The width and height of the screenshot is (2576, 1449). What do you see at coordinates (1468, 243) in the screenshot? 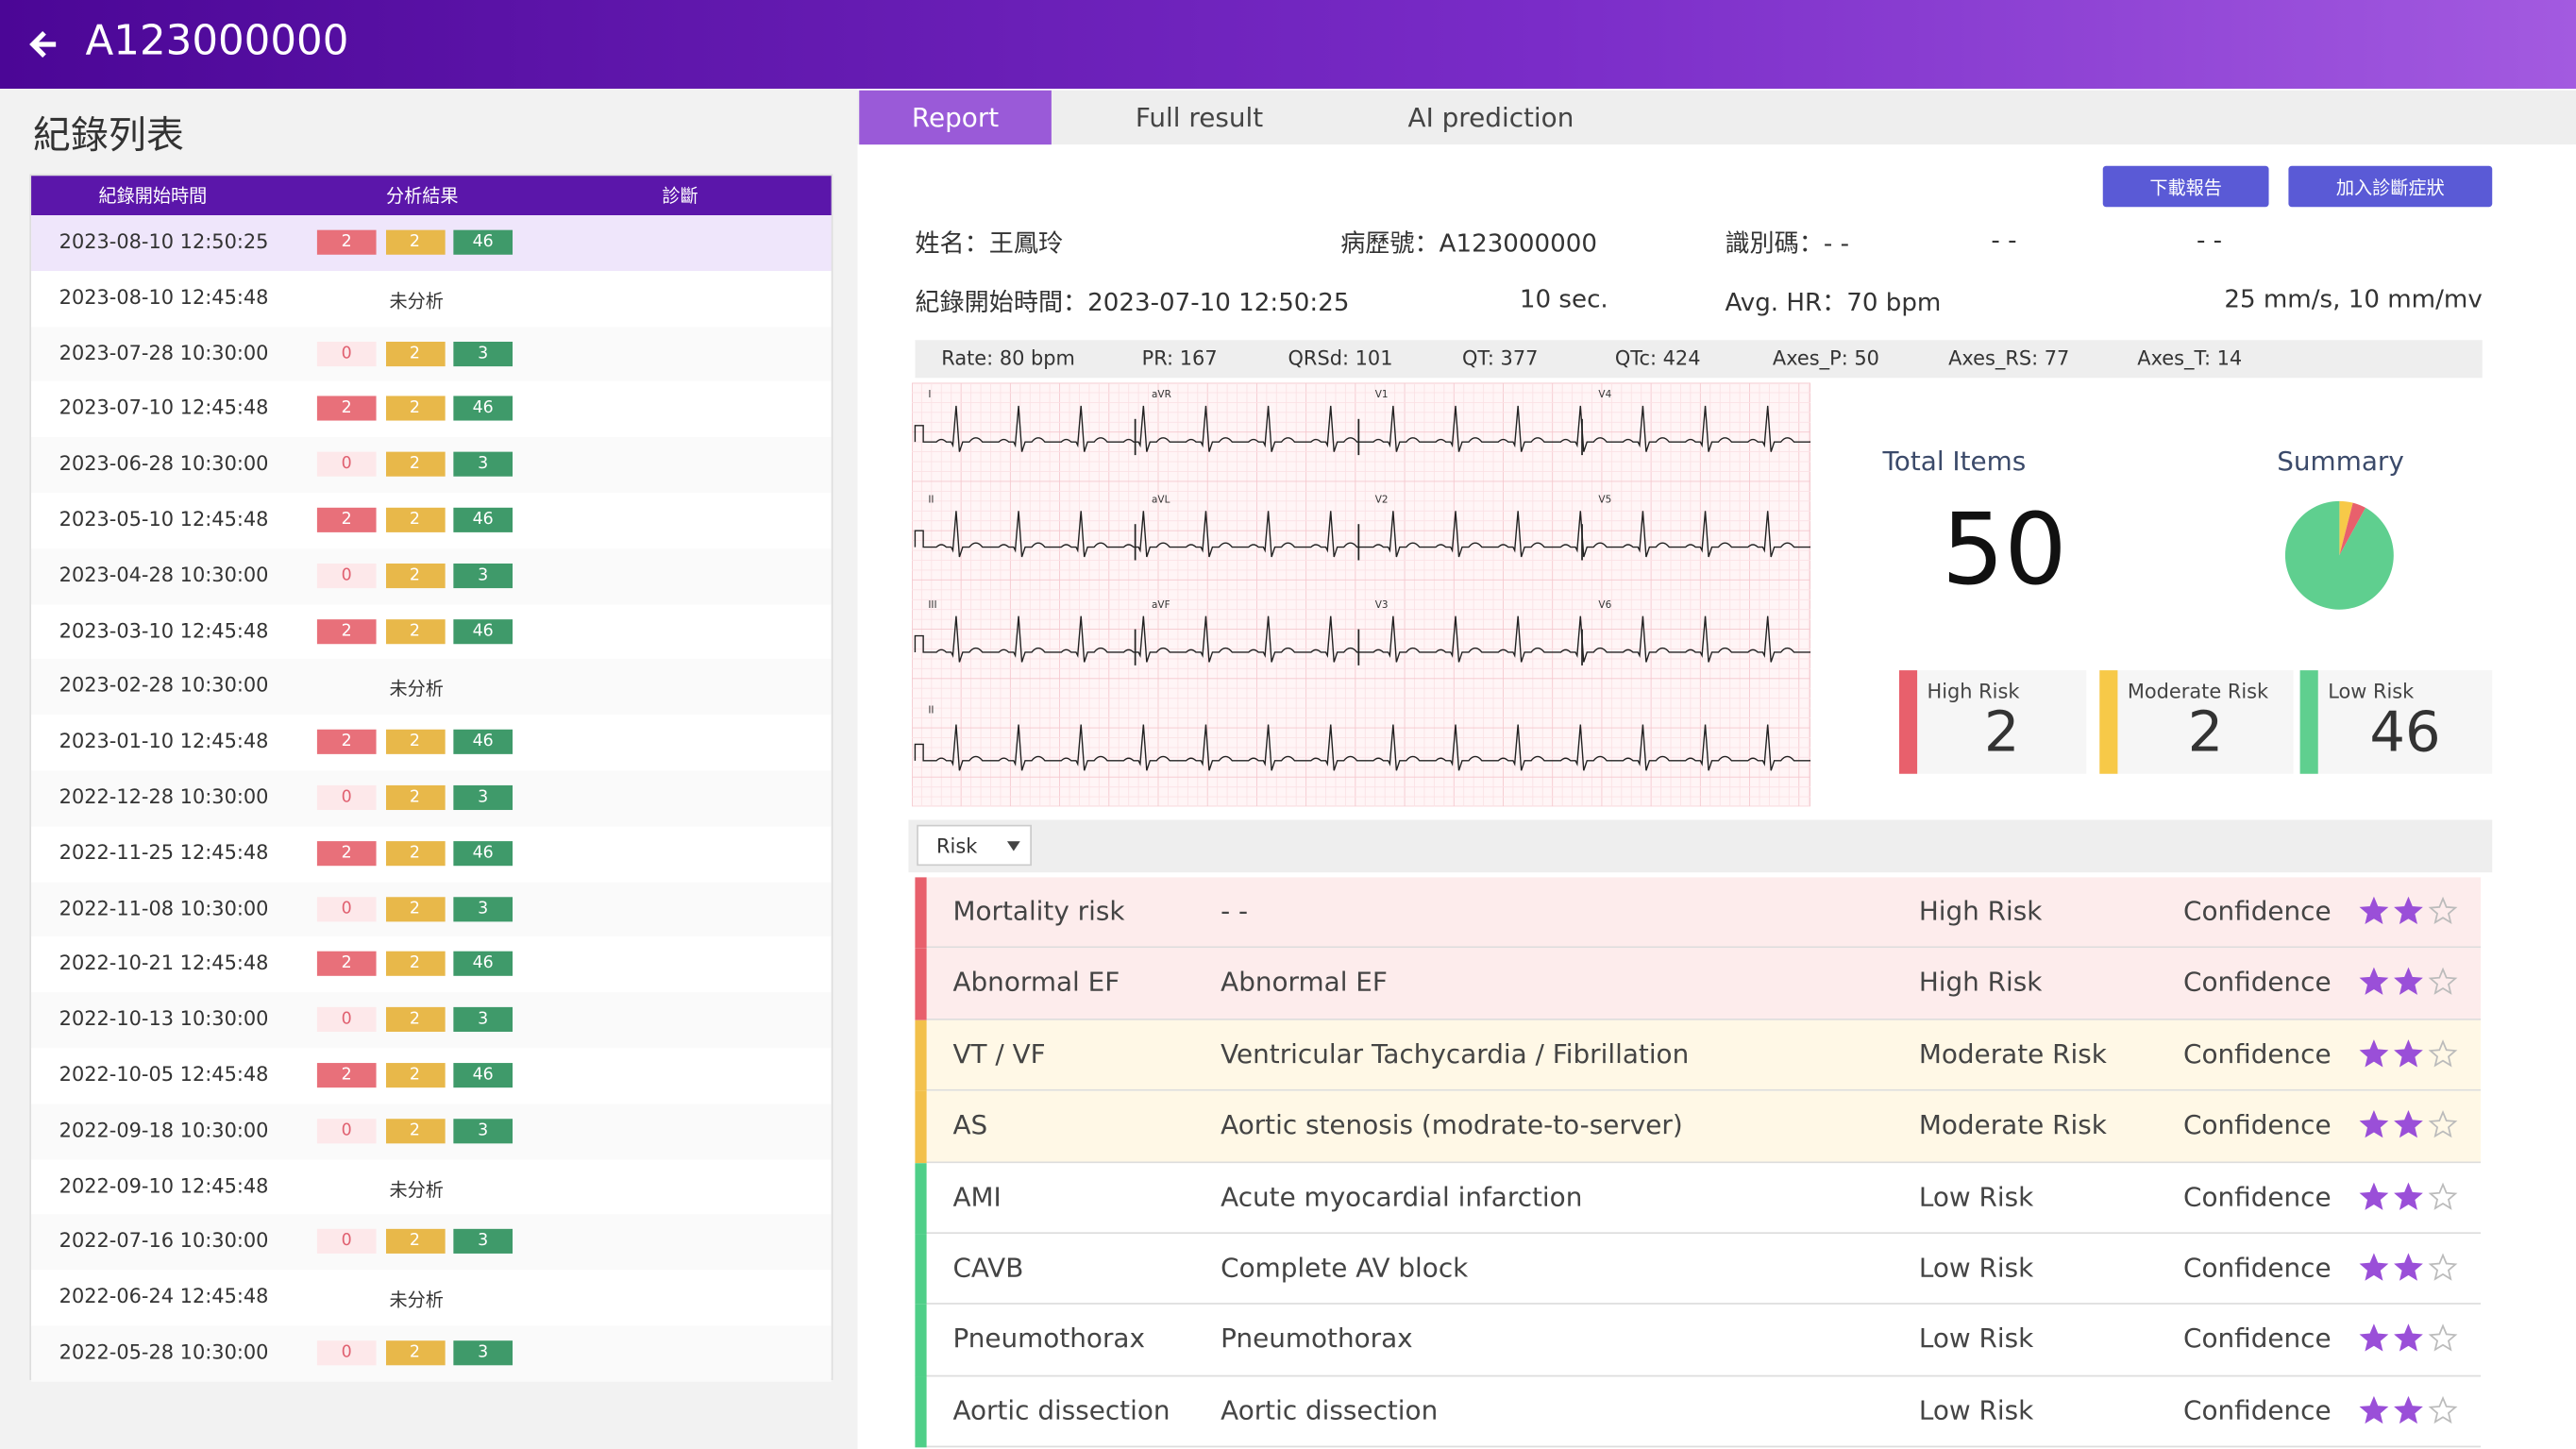
I see `info-record-no: 病歷號：A123000000` at bounding box center [1468, 243].